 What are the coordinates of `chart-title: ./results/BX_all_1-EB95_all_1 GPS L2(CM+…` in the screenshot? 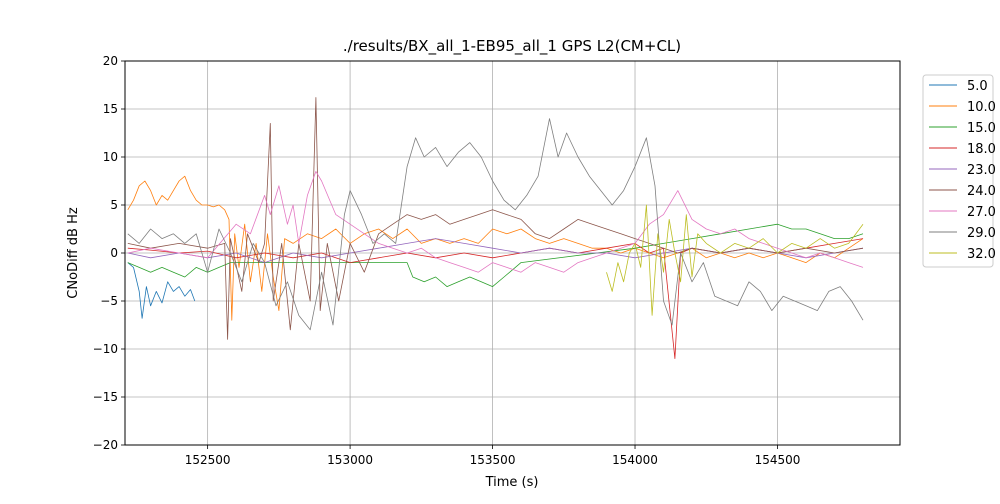 It's located at (512, 46).